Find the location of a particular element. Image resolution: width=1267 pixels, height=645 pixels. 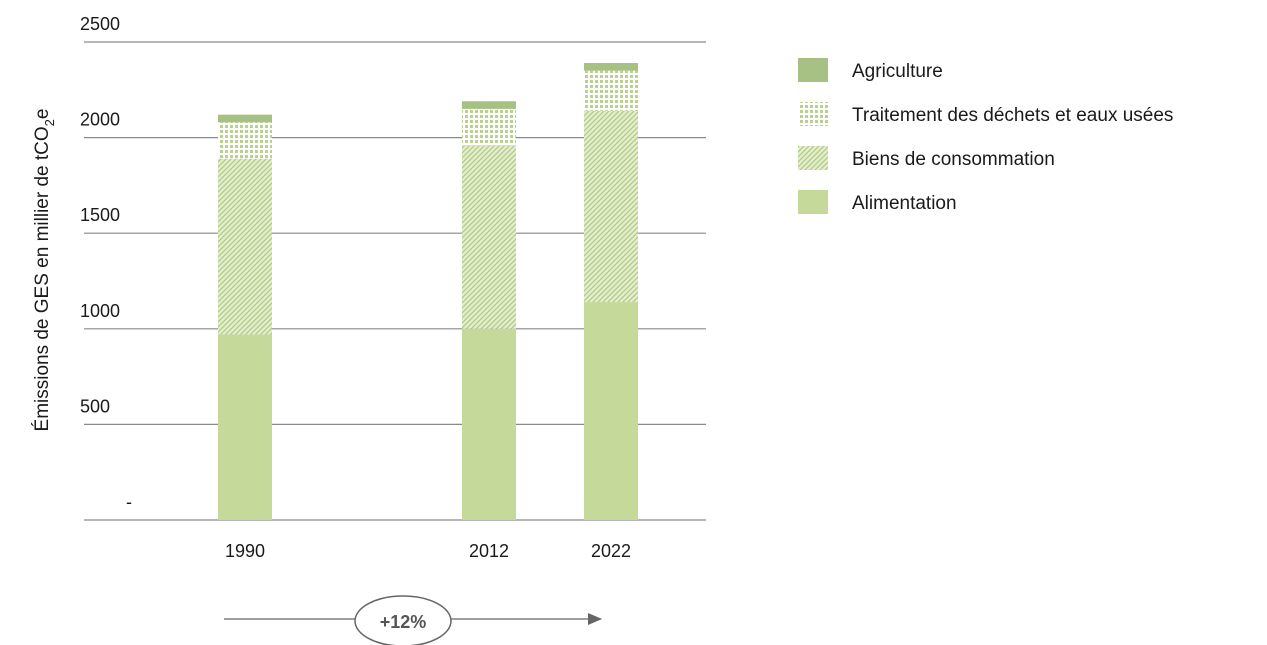

legend-swatch-alimentation is located at coordinates (813, 202).